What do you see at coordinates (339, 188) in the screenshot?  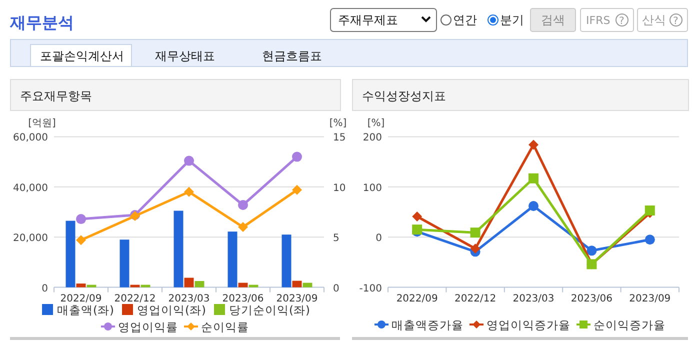 I see `y2-tick-label: 10` at bounding box center [339, 188].